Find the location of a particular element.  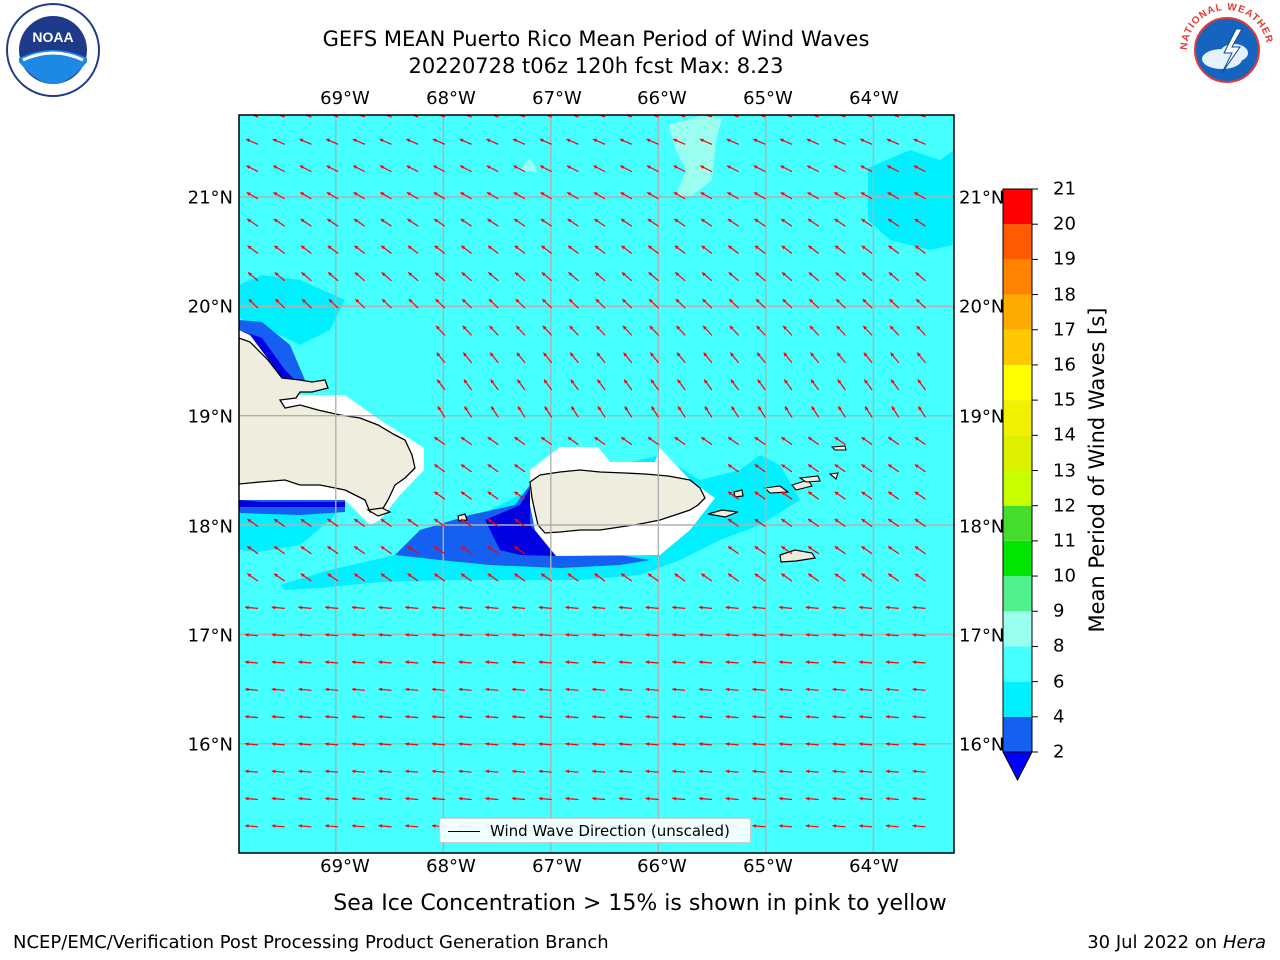

colorbar-tick-label: 15 is located at coordinates (1064, 400).